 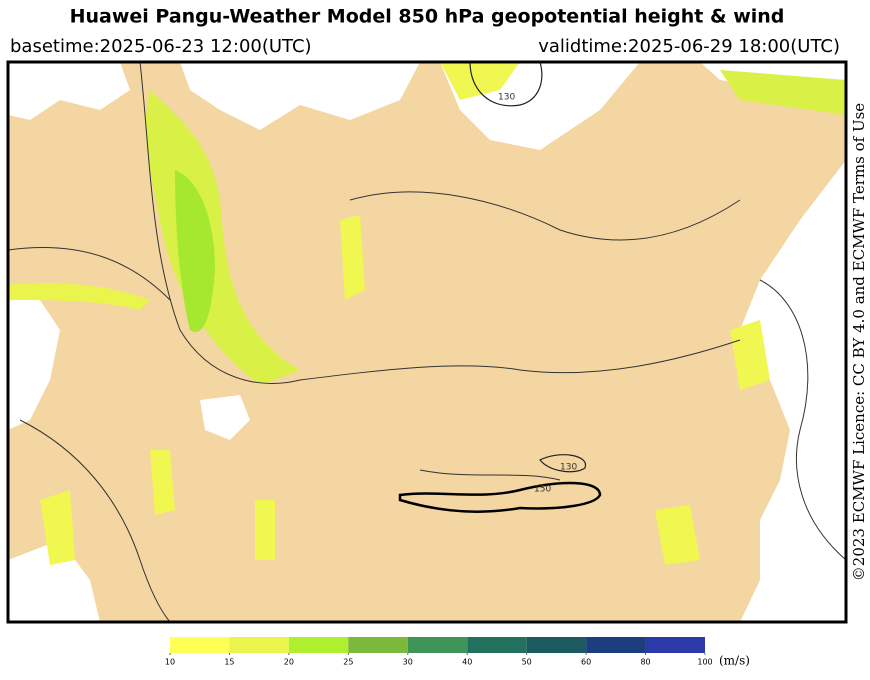 I want to click on colorbar-tick-label: 40, so click(x=467, y=662).